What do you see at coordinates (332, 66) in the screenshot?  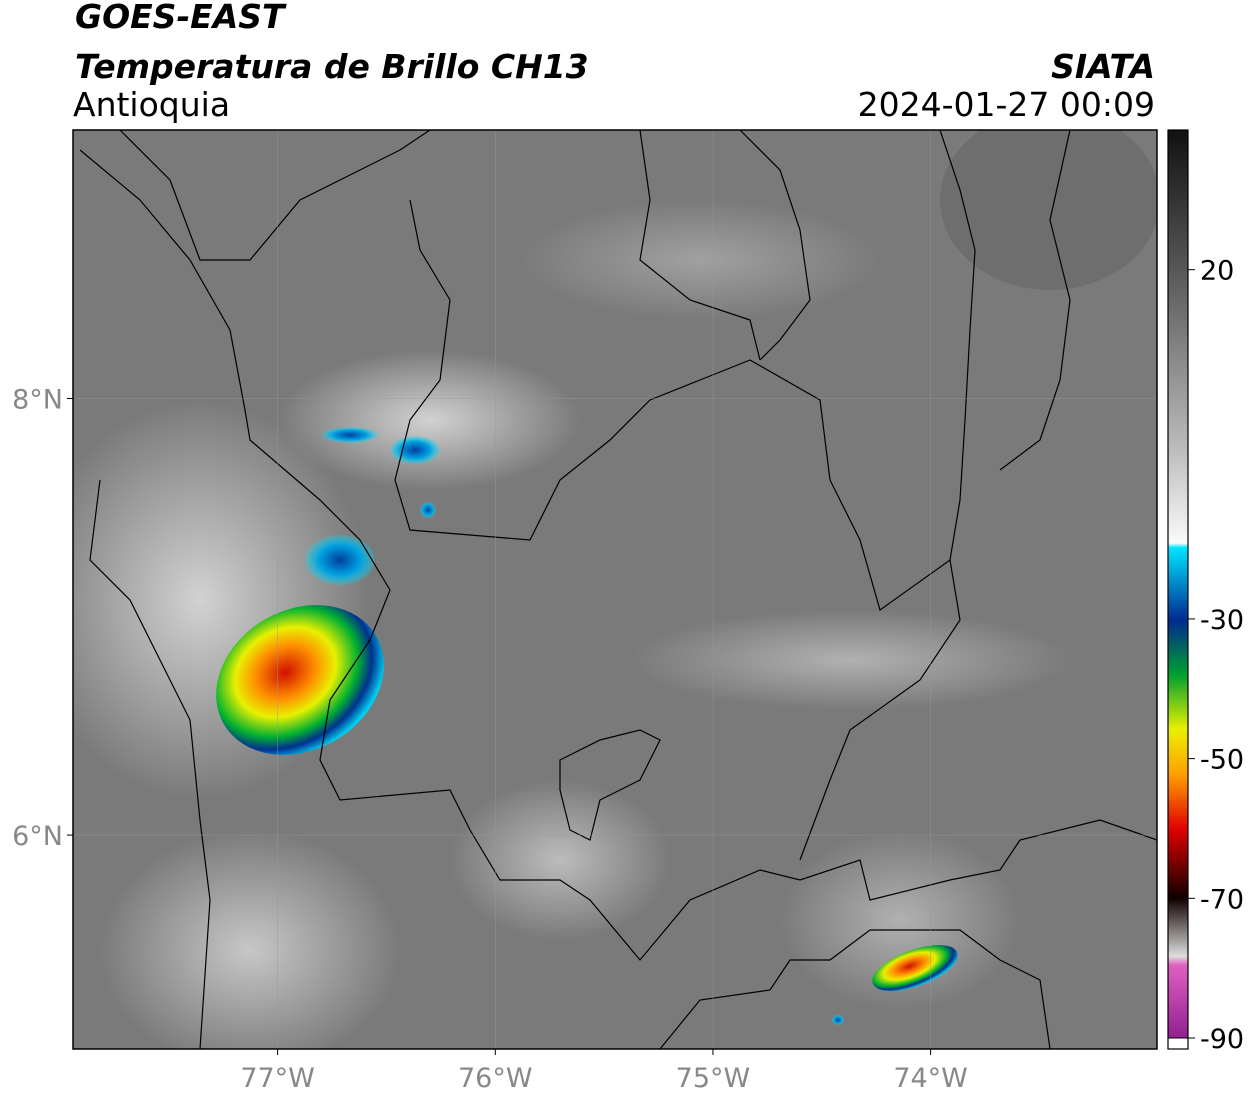 I see `subtitle: Temperatura de Brillo CH13` at bounding box center [332, 66].